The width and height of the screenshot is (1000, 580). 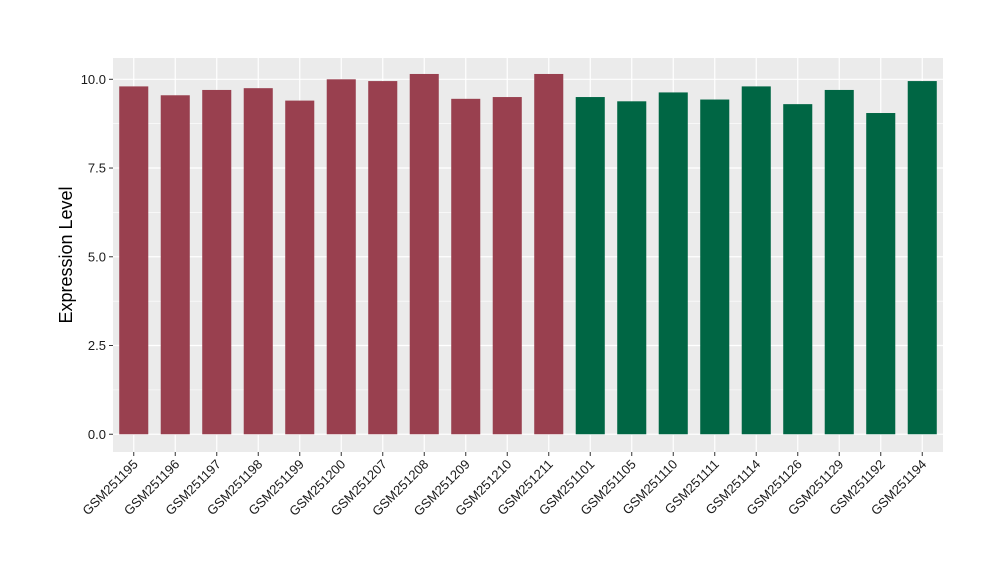 What do you see at coordinates (258, 261) in the screenshot?
I see `bar-GSM251198` at bounding box center [258, 261].